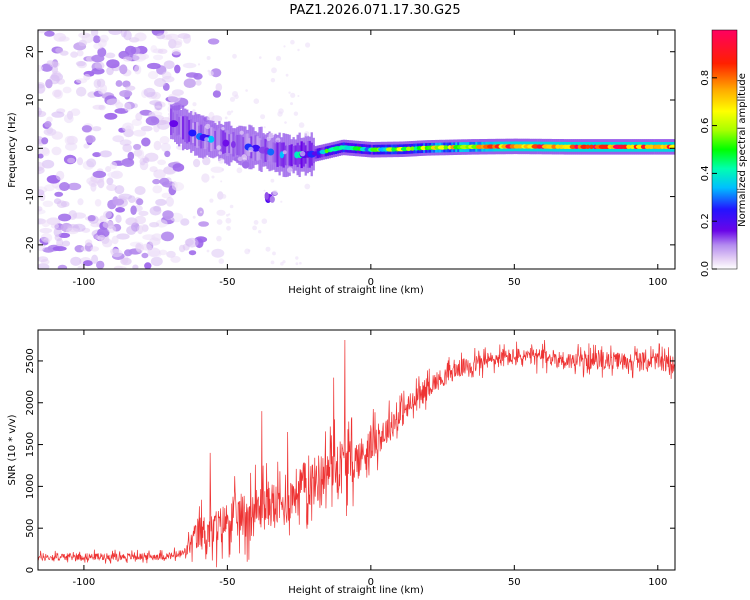 The image size is (750, 600). What do you see at coordinates (514, 582) in the screenshot?
I see `snr-xtick-label: 50` at bounding box center [514, 582].